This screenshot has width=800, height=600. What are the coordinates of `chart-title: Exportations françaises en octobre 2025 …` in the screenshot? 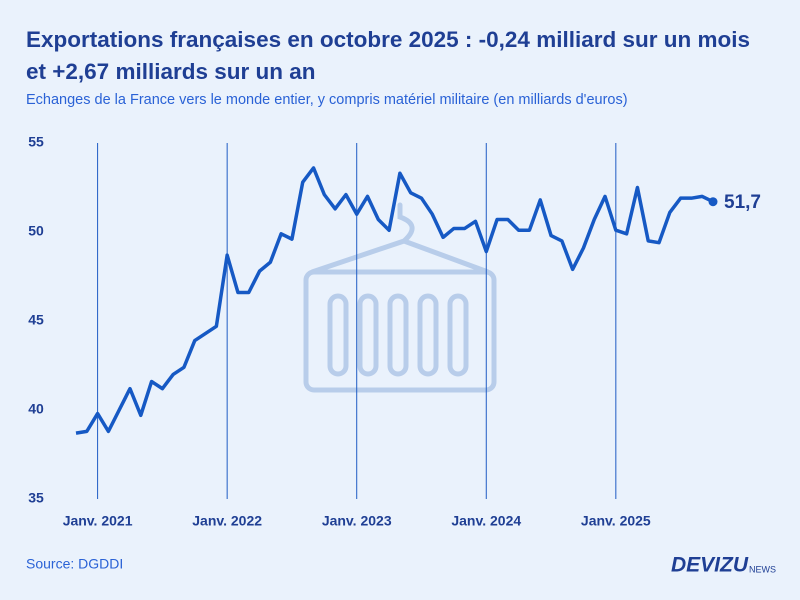 It's located at (388, 55).